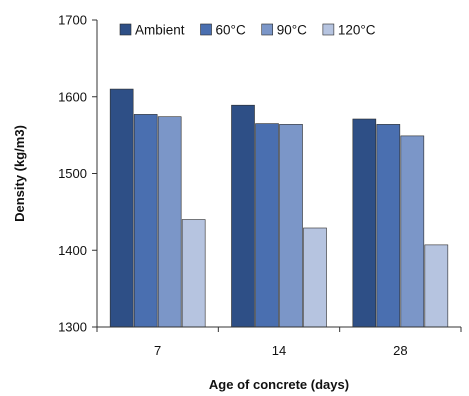 Image resolution: width=469 pixels, height=396 pixels. Describe the element at coordinates (72, 327) in the screenshot. I see `y-tick-label: 1300` at that location.